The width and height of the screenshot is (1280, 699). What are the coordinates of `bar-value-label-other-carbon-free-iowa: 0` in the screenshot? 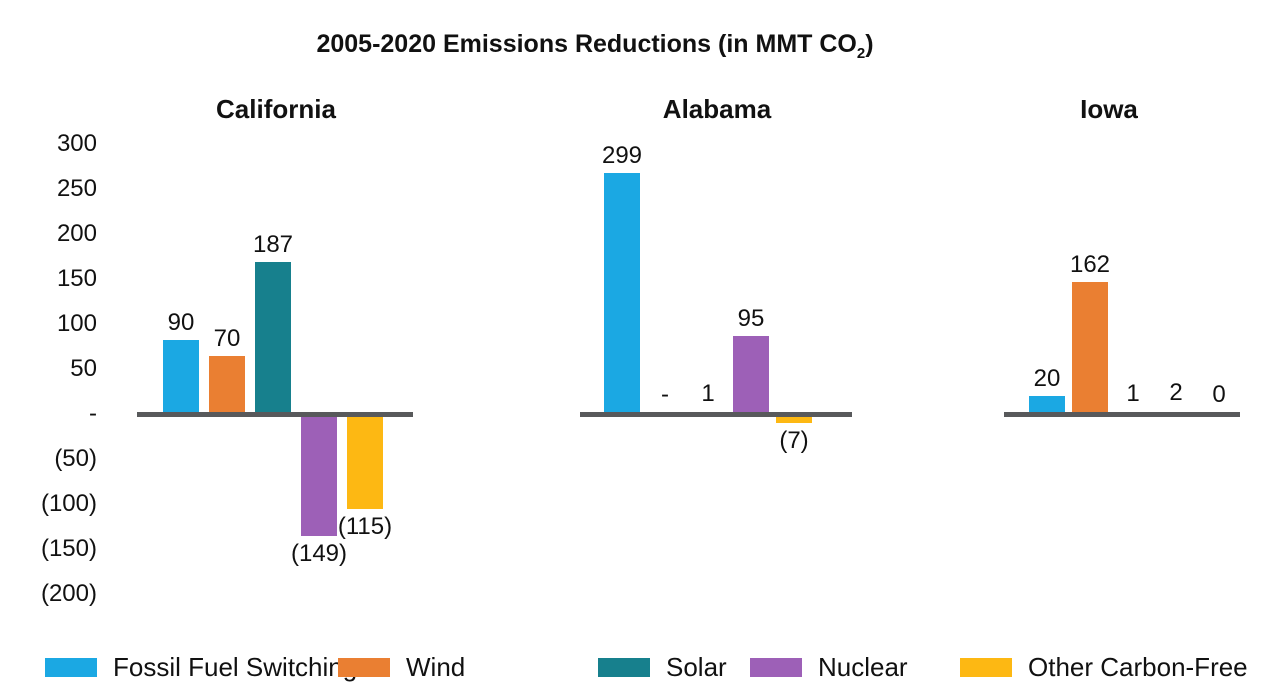 It's located at (1219, 394).